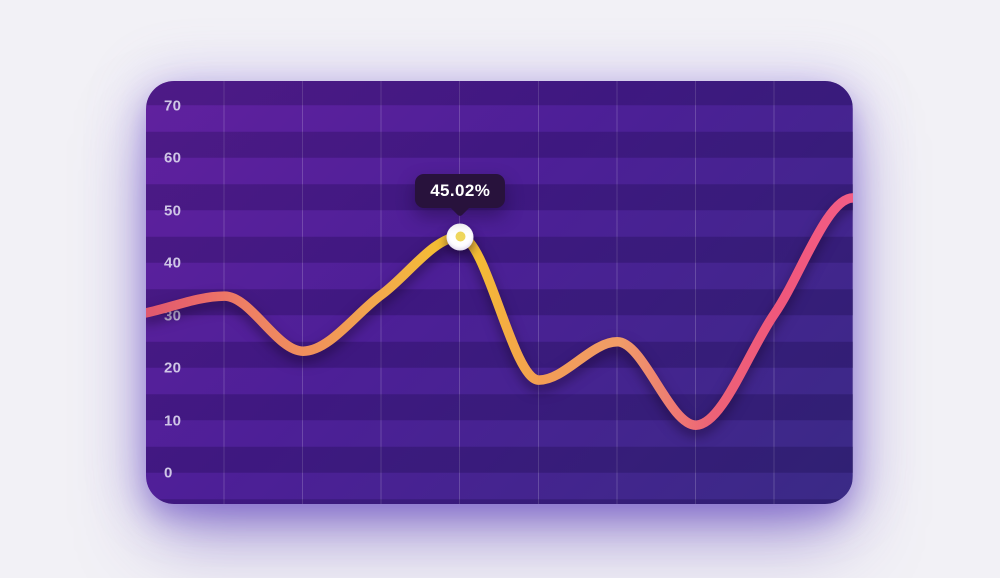 The image size is (1000, 578). I want to click on tooltip-value: 45.02%, so click(460, 190).